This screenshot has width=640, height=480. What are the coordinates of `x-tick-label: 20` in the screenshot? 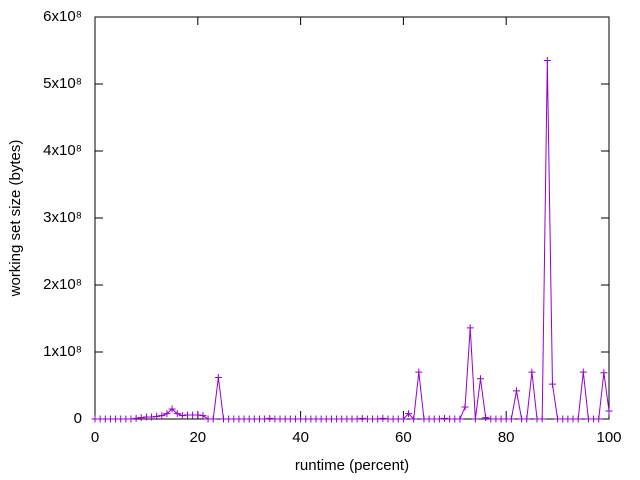 It's located at (197, 437).